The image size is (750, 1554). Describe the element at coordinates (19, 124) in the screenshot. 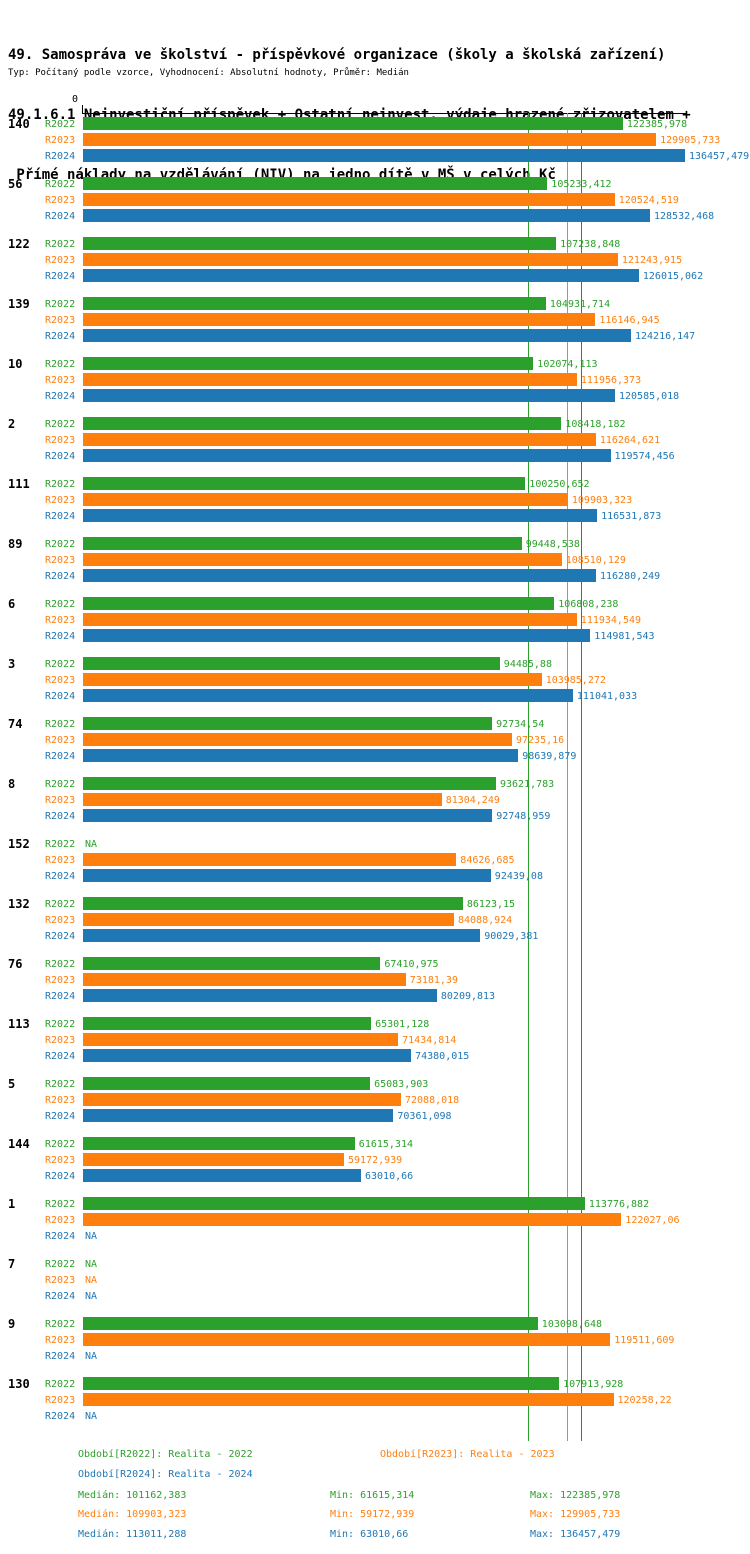

I see `entity-id-label: 140` at that location.